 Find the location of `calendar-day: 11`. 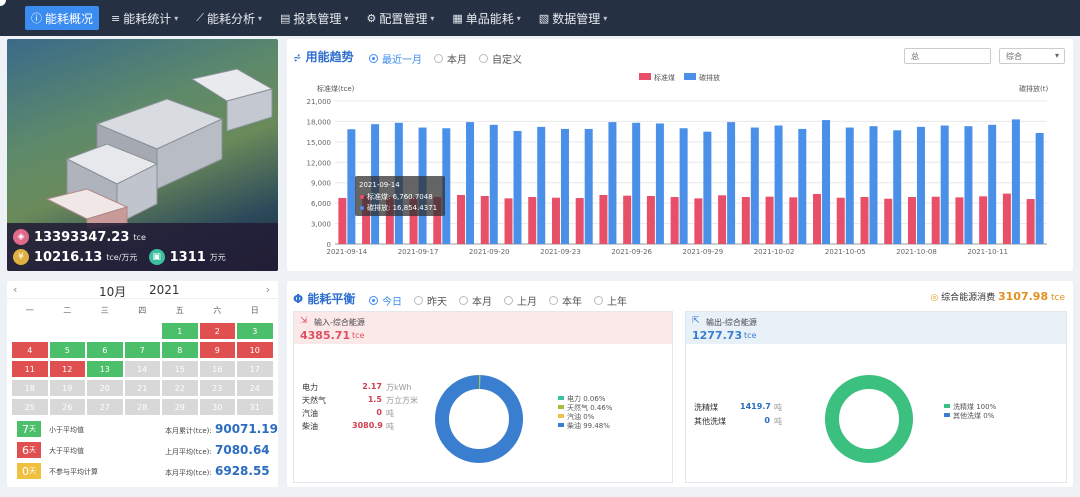

calendar-day: 11 is located at coordinates (30, 369).